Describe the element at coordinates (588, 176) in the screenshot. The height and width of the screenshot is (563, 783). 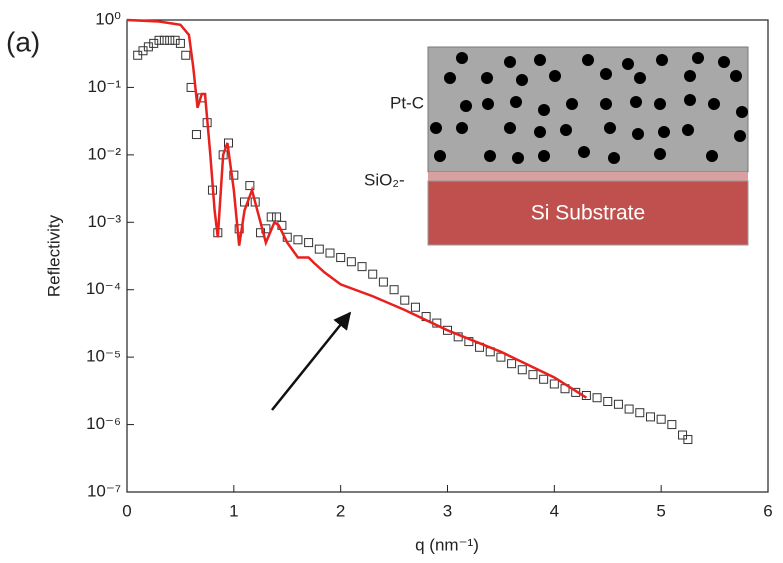
I see `sio2-layer` at that location.